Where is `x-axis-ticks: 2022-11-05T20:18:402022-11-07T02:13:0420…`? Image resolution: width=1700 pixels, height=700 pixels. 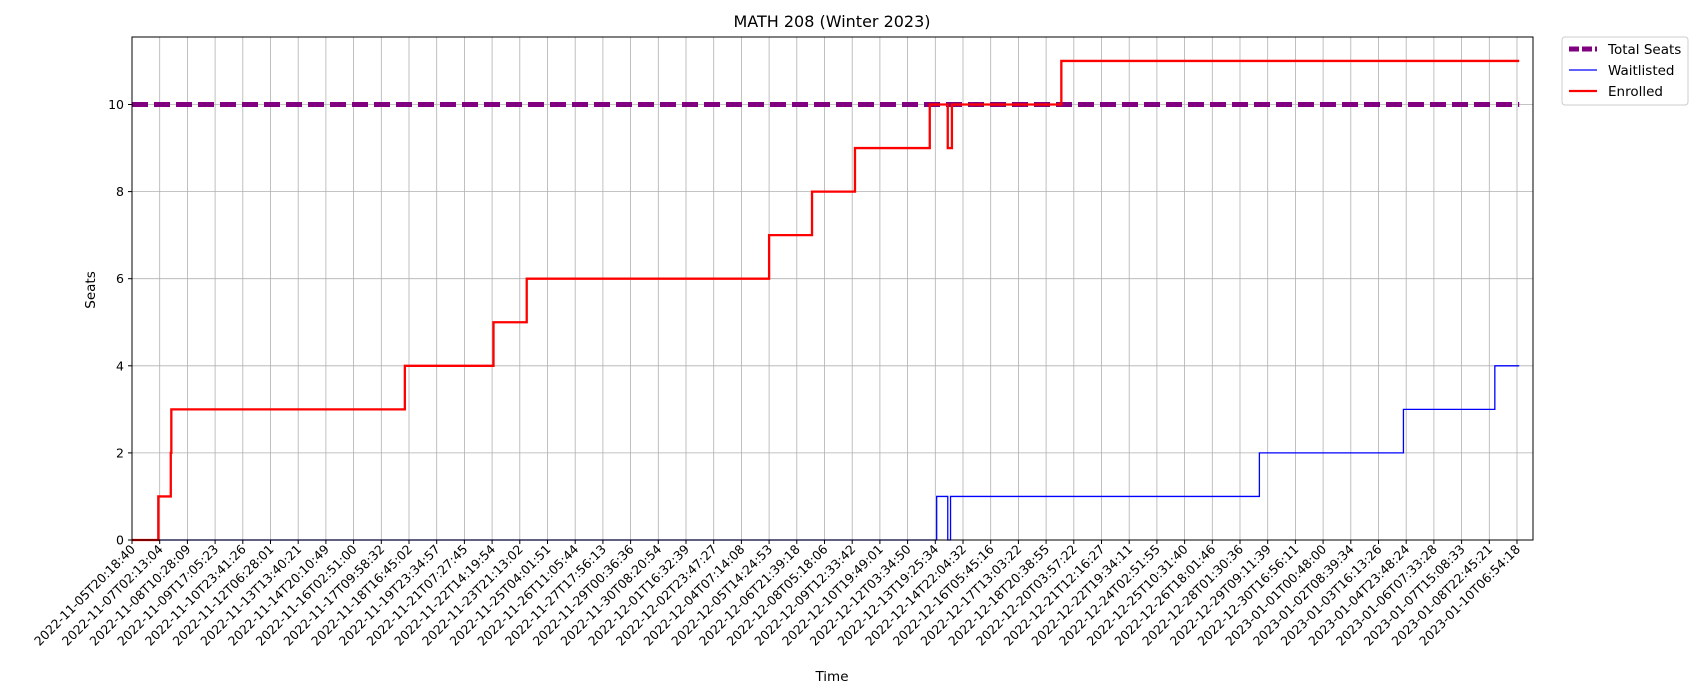
x-axis-ticks: 2022-11-05T20:18:402022-11-07T02:13:0420… is located at coordinates (777, 594).